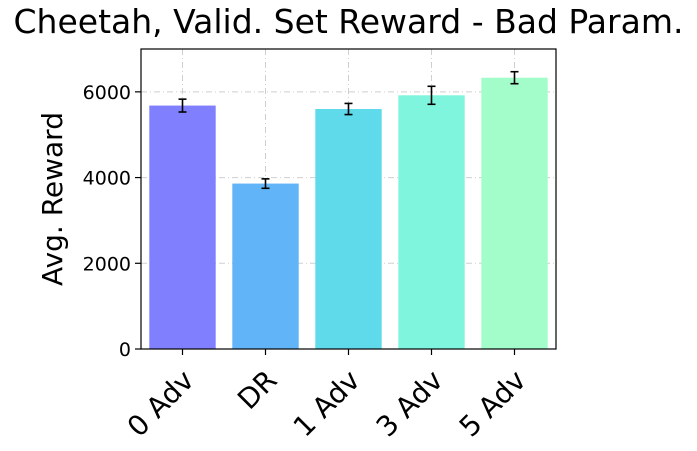  I want to click on y-tick-label: 0, so click(125, 350).